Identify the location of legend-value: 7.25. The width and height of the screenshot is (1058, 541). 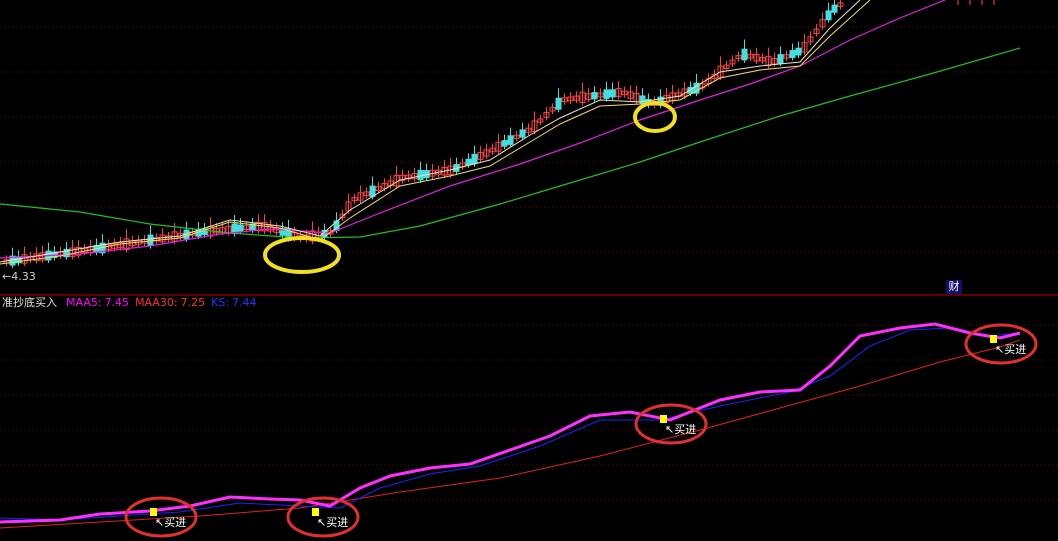
(193, 302).